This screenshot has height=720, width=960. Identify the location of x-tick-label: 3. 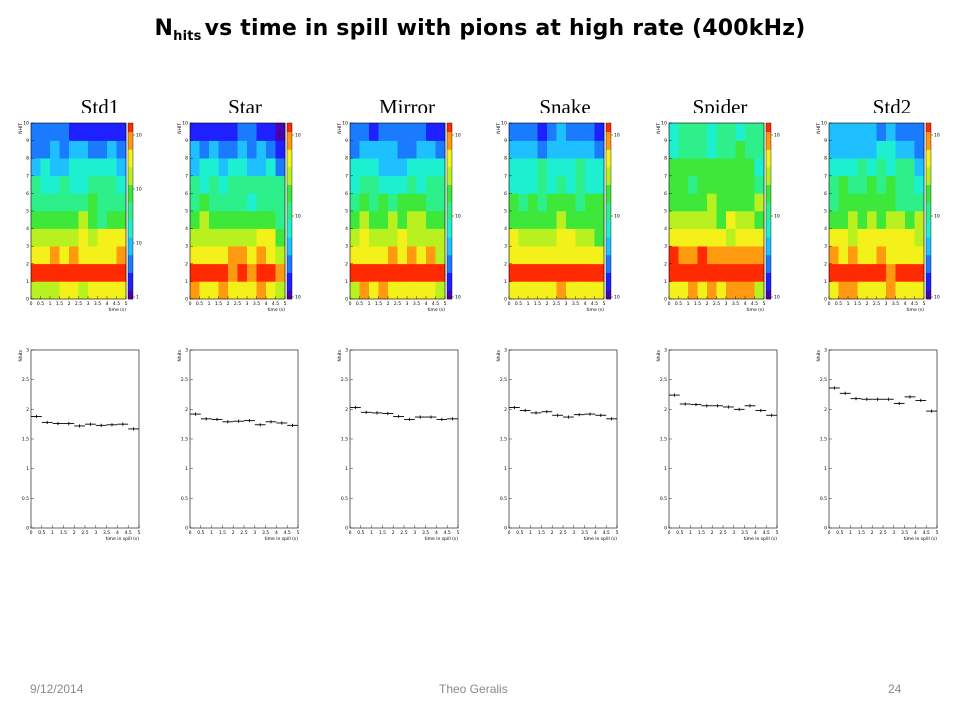
(88, 304).